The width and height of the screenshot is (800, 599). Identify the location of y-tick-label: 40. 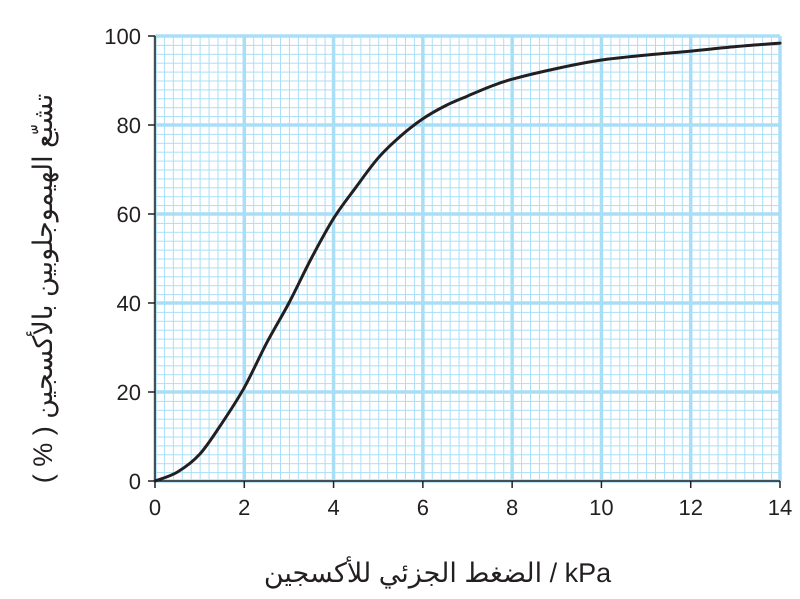
(128, 303).